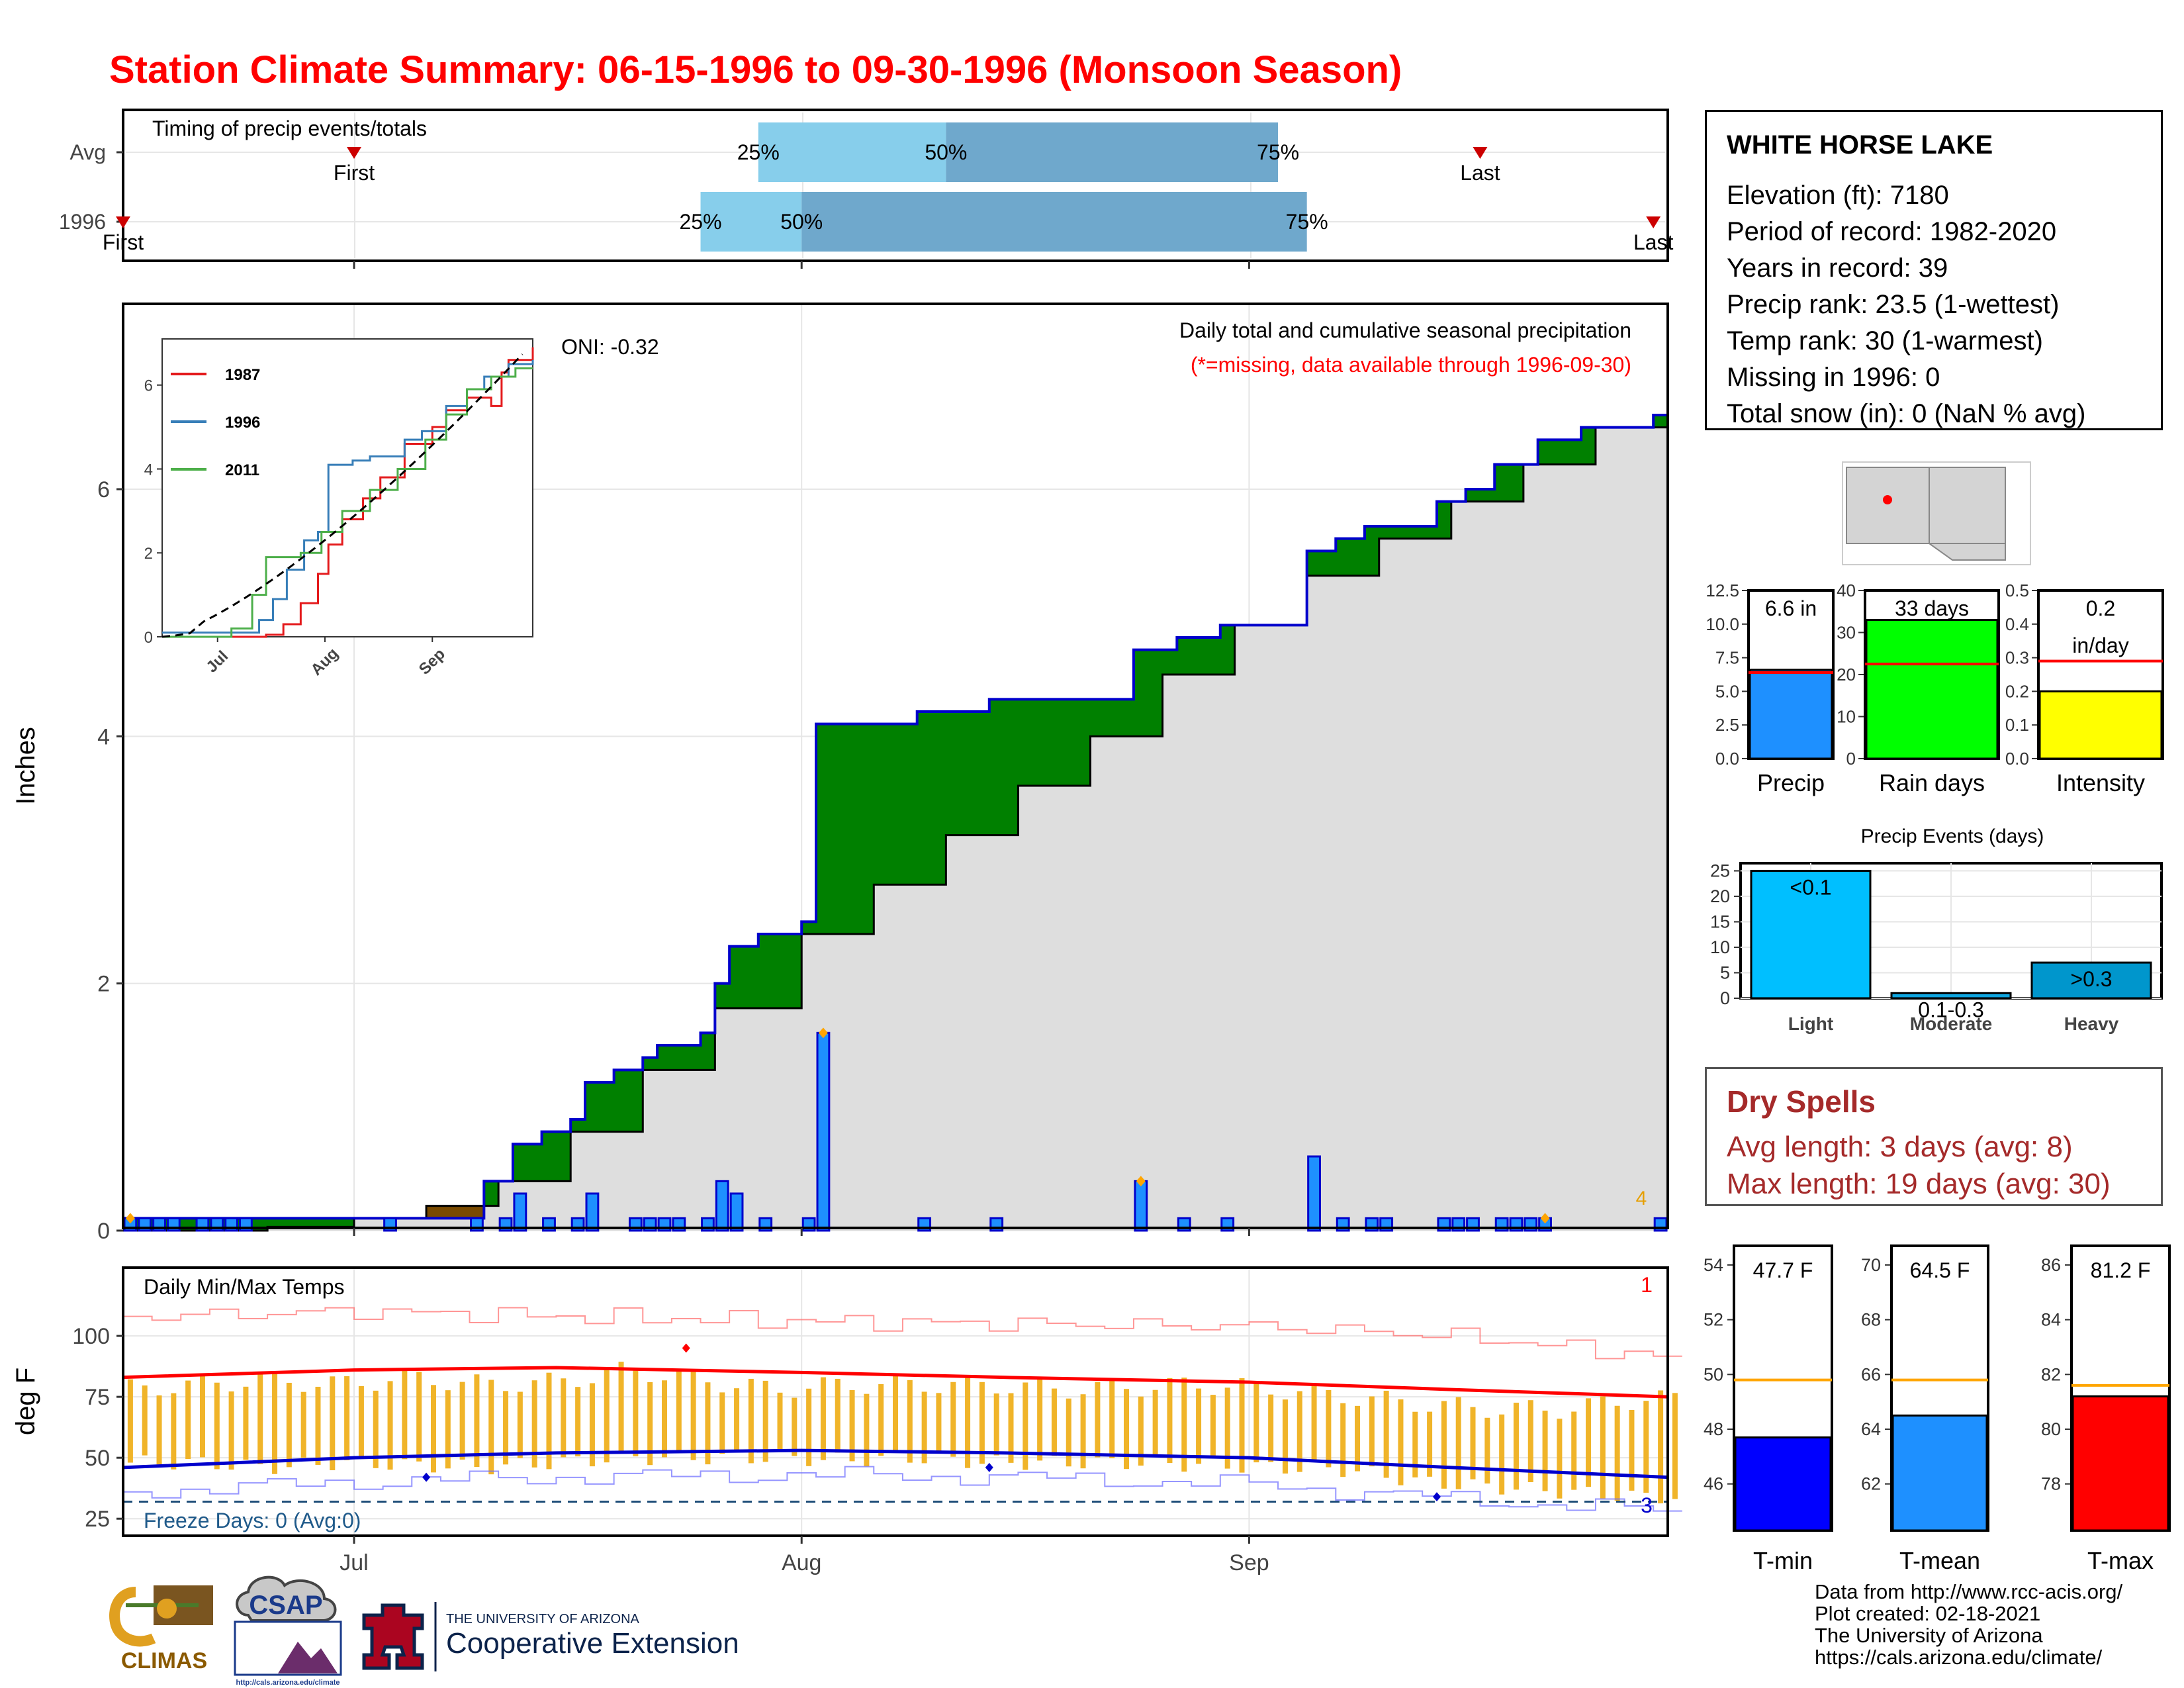 This screenshot has height=1688, width=2184. What do you see at coordinates (2100, 725) in the screenshot?
I see `summary-value-bar` at bounding box center [2100, 725].